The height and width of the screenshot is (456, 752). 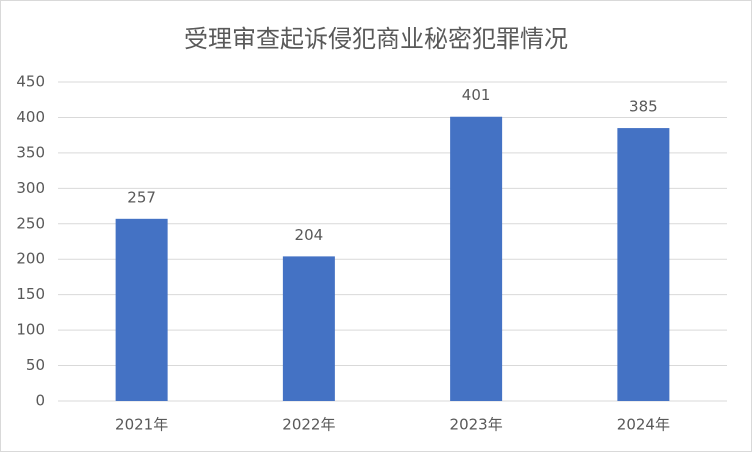 What do you see at coordinates (35, 365) in the screenshot?
I see `y-tick-label: 50` at bounding box center [35, 365].